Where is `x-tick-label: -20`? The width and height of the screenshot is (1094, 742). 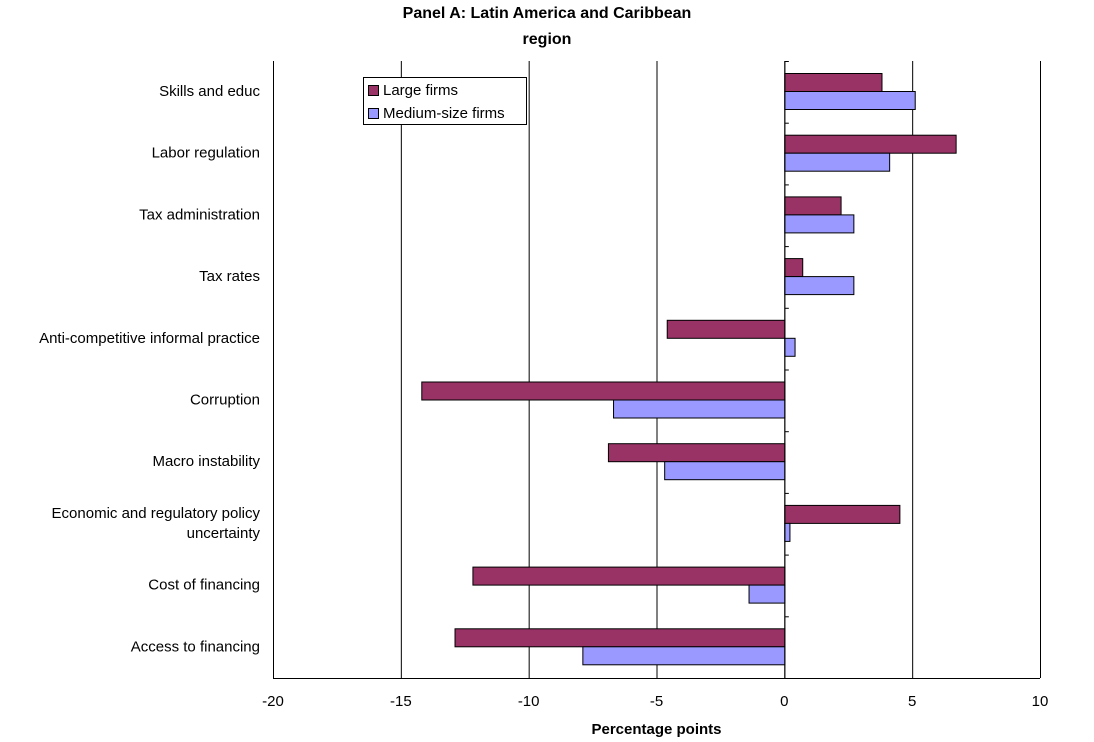
x-tick-label: -20 is located at coordinates (273, 701).